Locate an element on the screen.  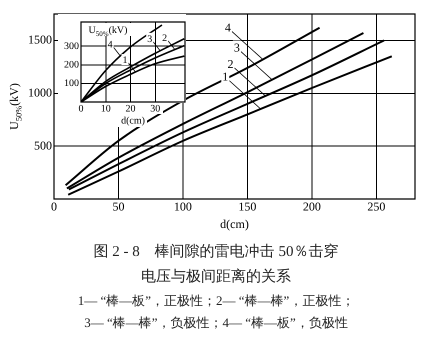
x-tick-label: 10 is located at coordinates (105, 109).